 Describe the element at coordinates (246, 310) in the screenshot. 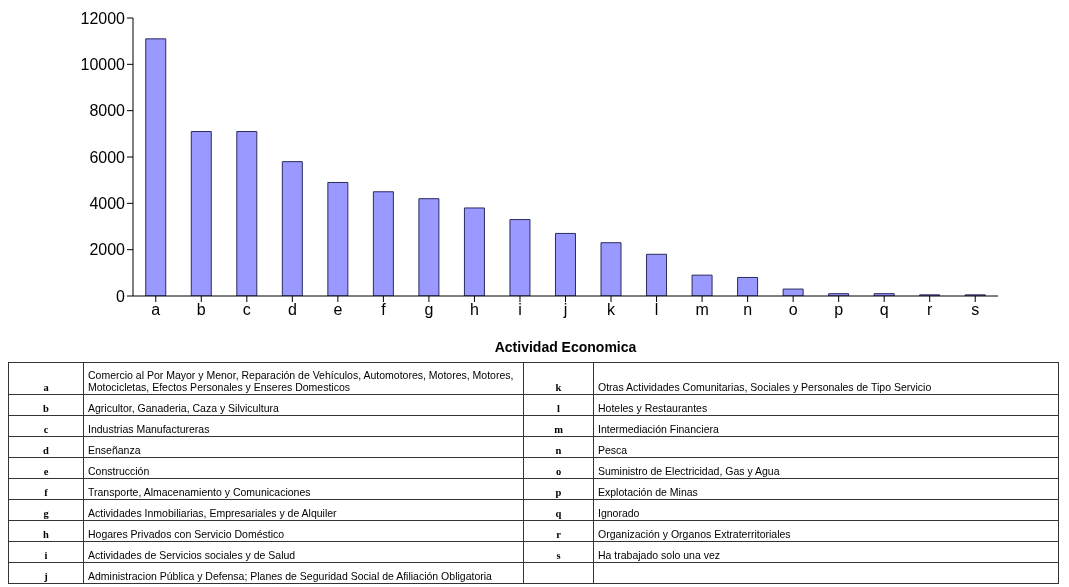

I see `x-tick-label: c` at that location.